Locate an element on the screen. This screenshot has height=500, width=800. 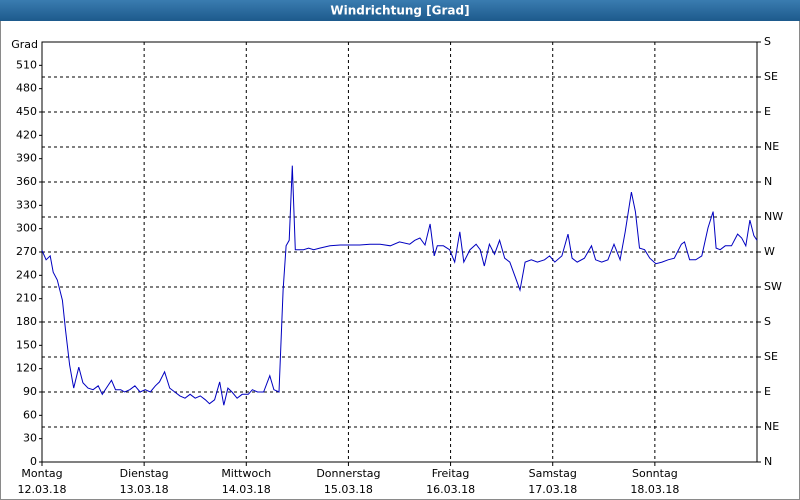
y-tick-label: 210 is located at coordinates (26, 298).